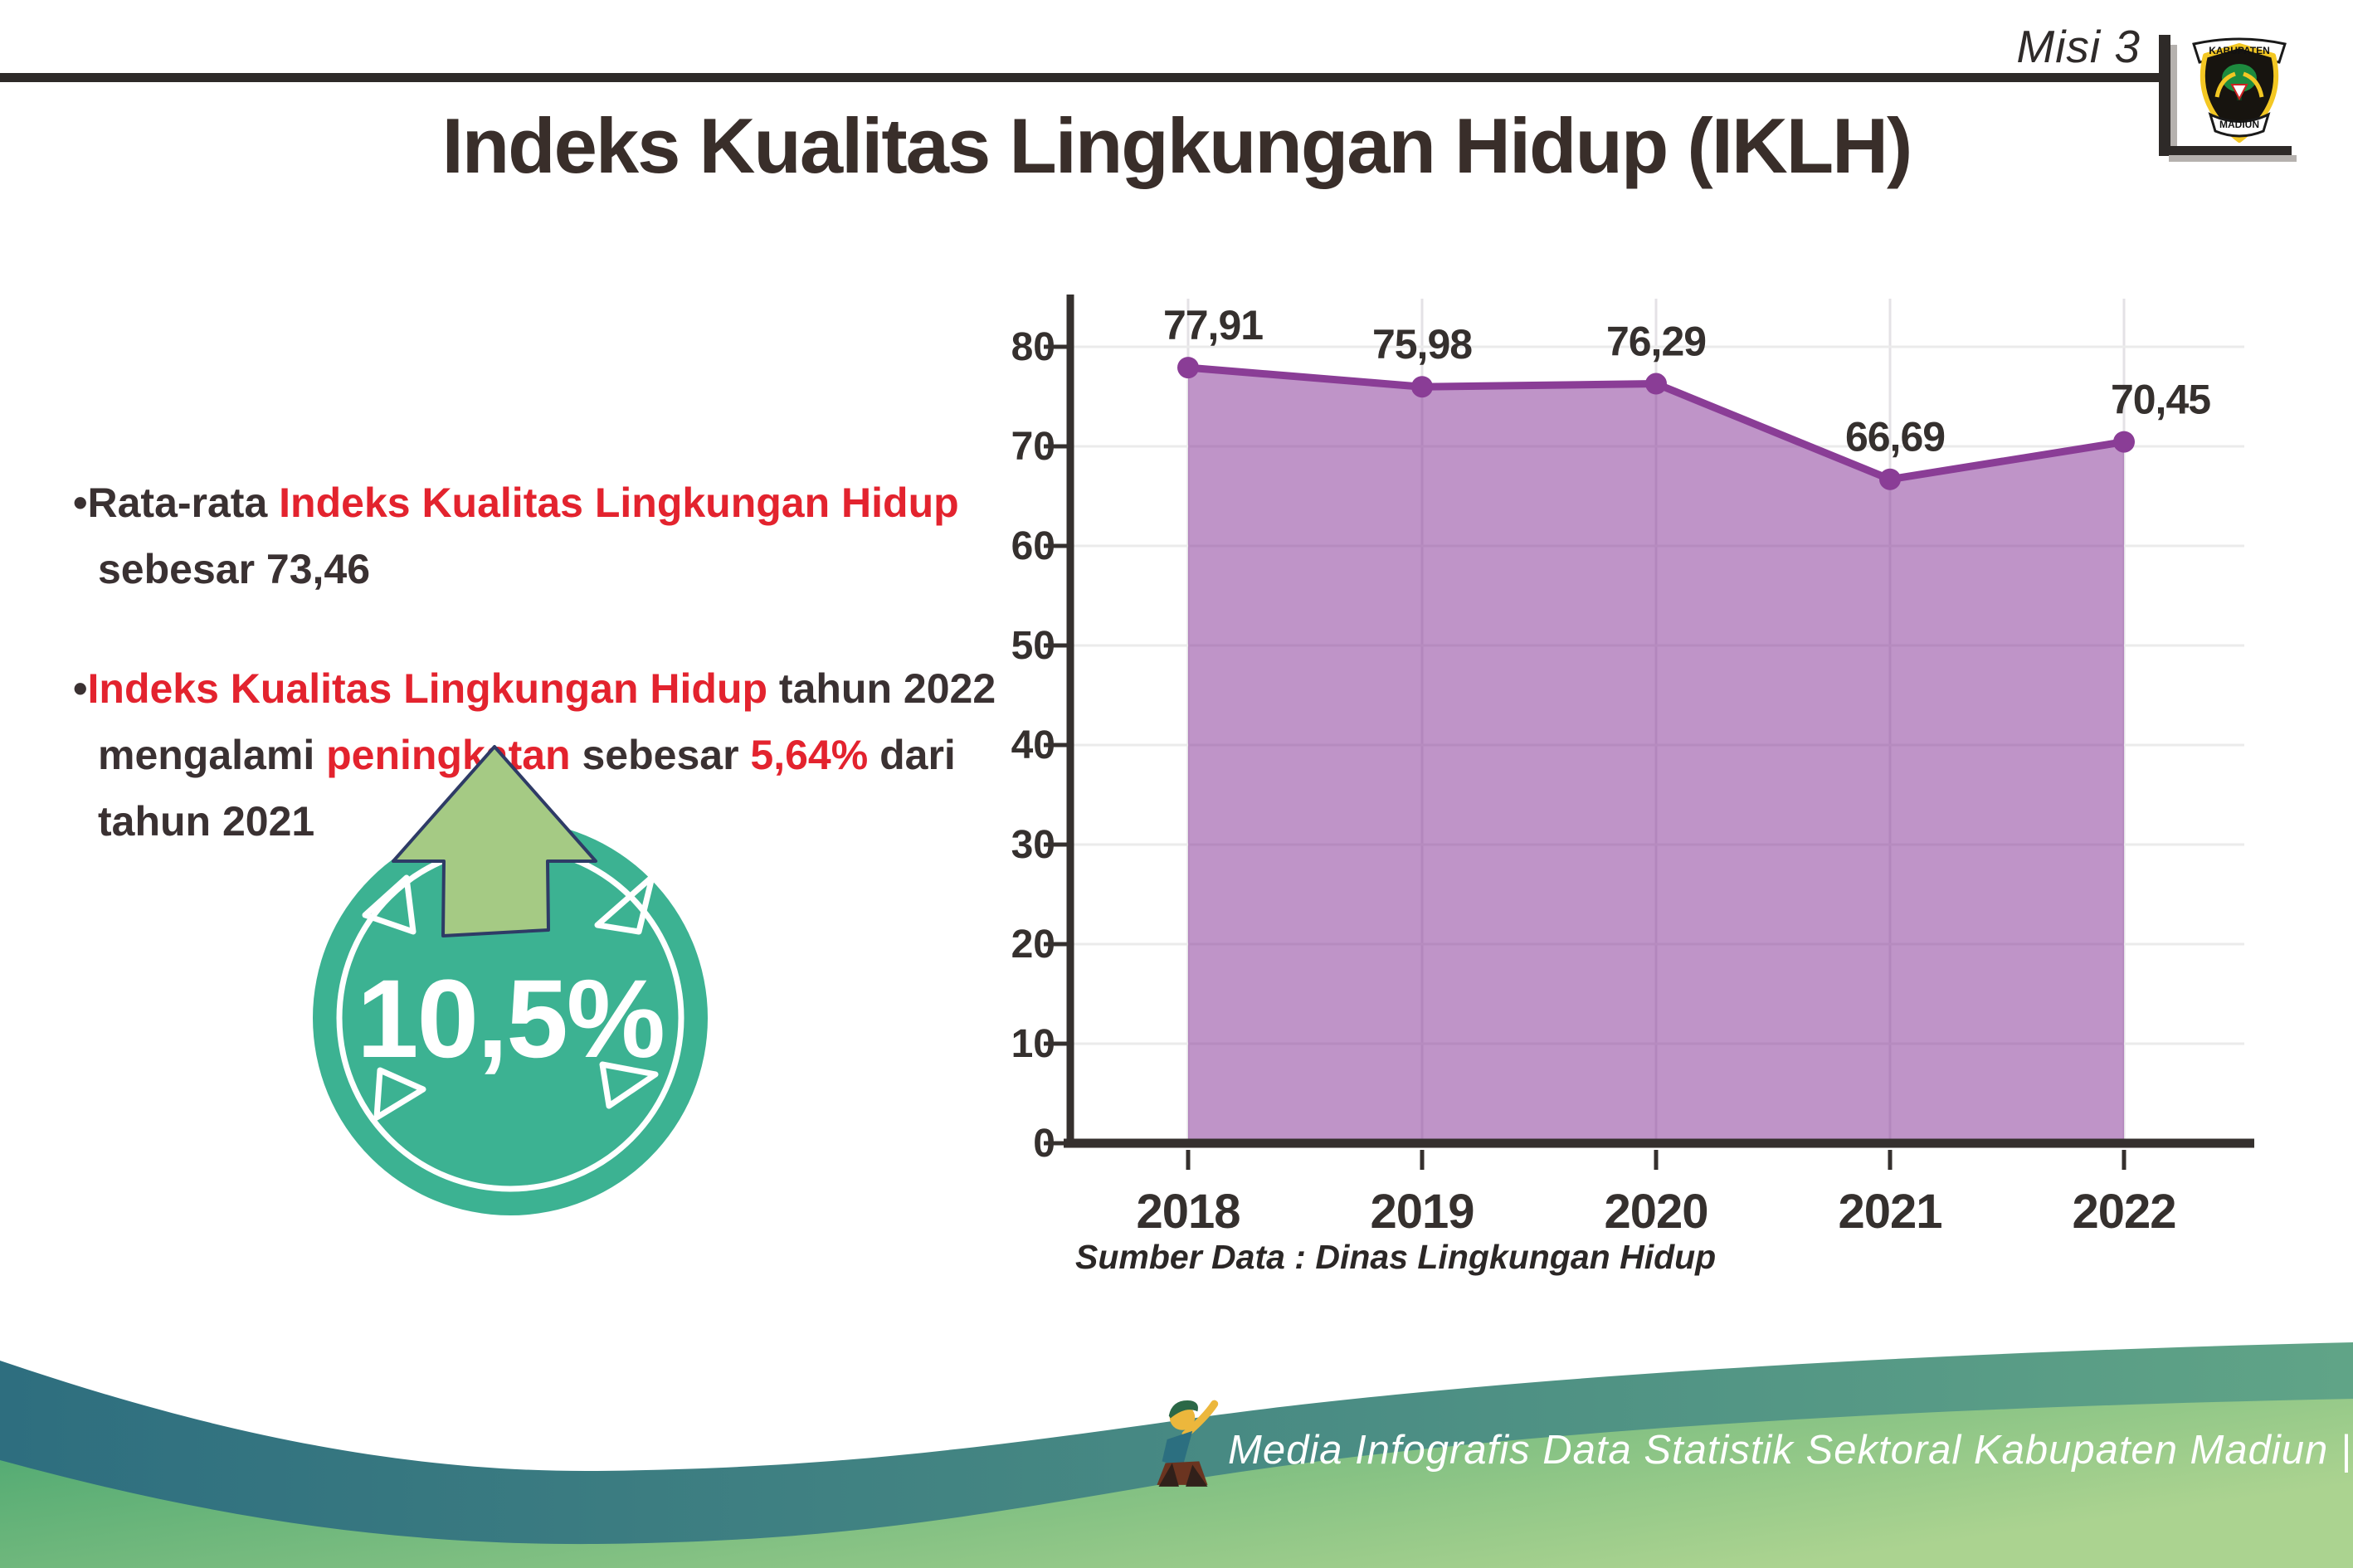 The width and height of the screenshot is (2353, 1568). What do you see at coordinates (1033, 845) in the screenshot?
I see `y-axis-tick-label: 30` at bounding box center [1033, 845].